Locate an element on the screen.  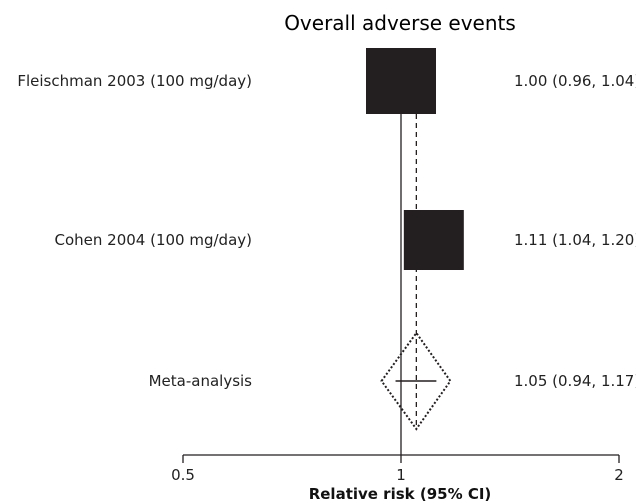
x-tick-label: 0.5 is located at coordinates (183, 475).